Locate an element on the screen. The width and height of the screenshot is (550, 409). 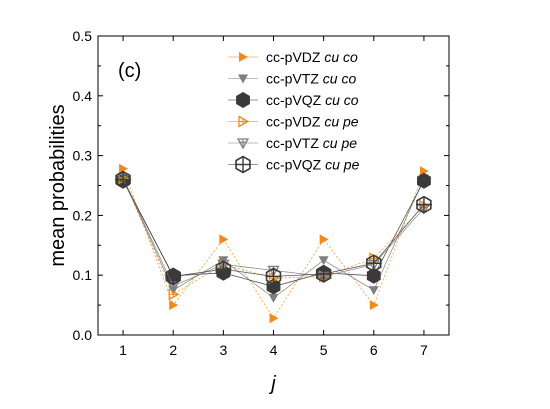
legend-label: cc-pVQZ cu co is located at coordinates (312, 100).